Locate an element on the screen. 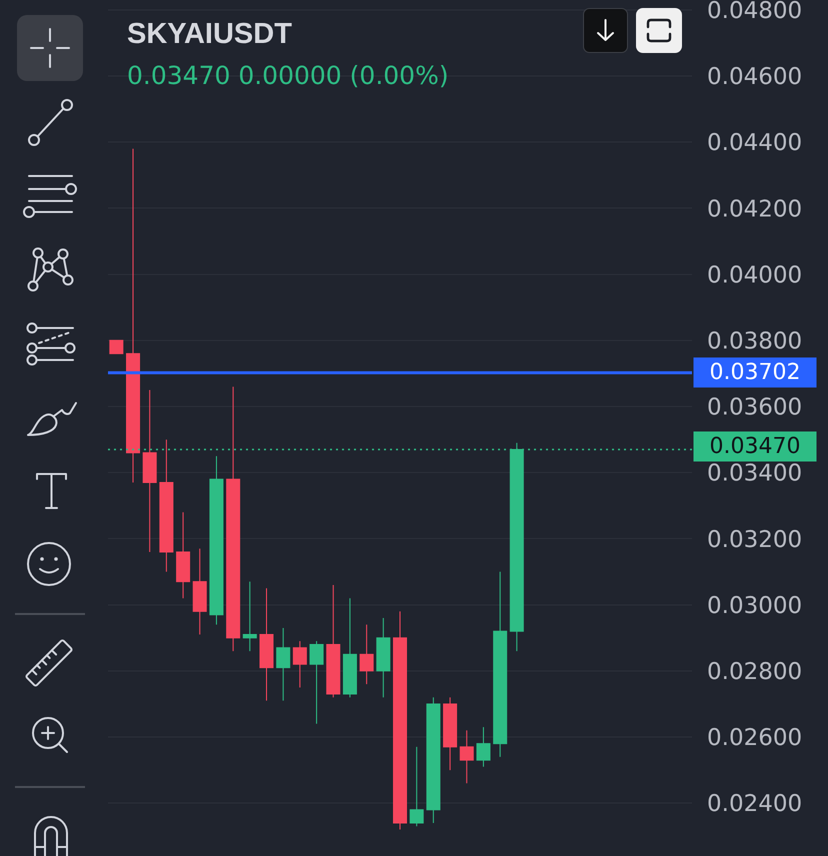 This screenshot has width=828, height=856. y-tick-label: 0.04800 is located at coordinates (754, 12).